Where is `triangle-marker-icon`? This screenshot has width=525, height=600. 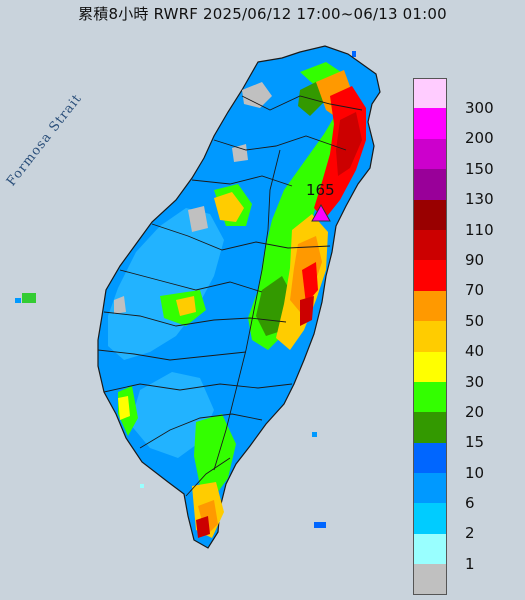
triangle-marker-icon is located at coordinates (321, 213).